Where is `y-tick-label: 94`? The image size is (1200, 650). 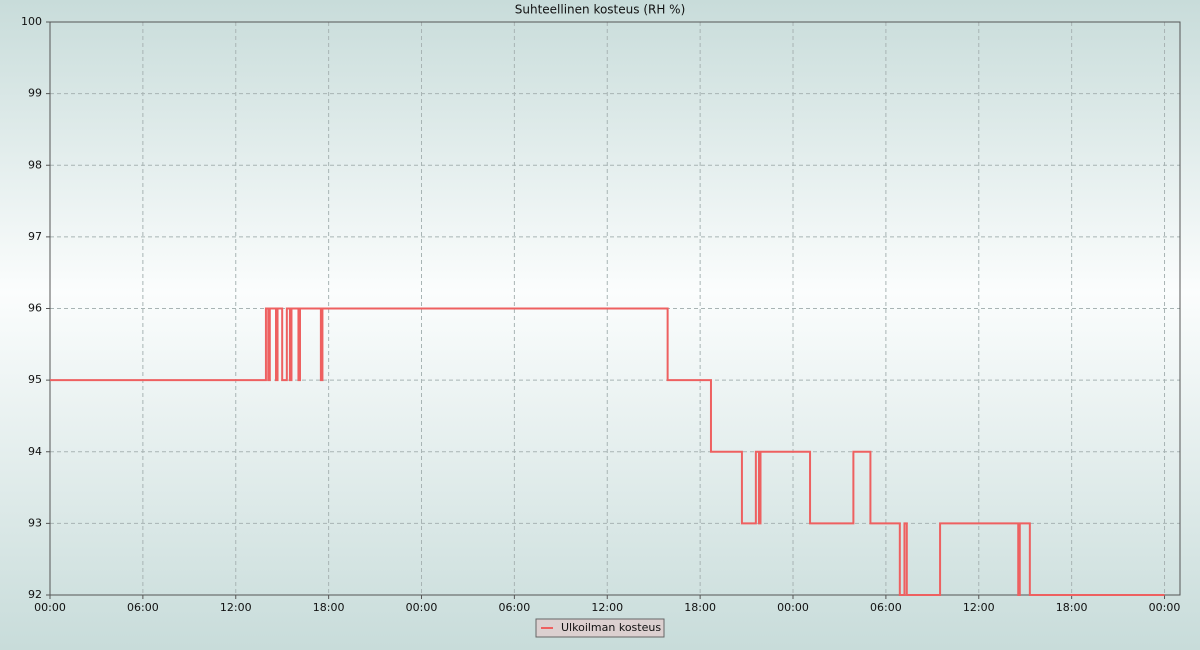 y-tick-label: 94 is located at coordinates (35, 451).